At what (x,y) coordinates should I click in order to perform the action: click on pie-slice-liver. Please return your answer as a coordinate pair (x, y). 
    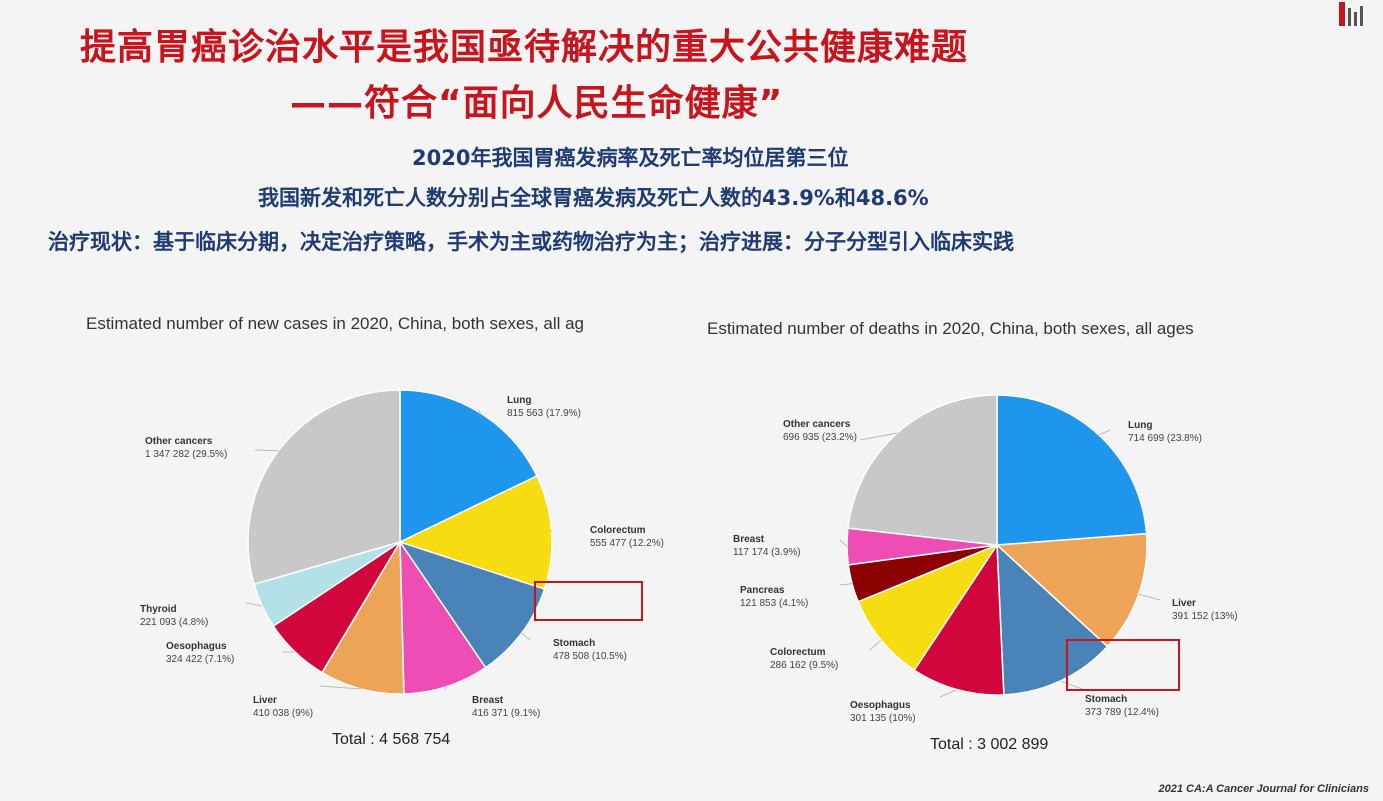
    Looking at the image, I should click on (363, 617).